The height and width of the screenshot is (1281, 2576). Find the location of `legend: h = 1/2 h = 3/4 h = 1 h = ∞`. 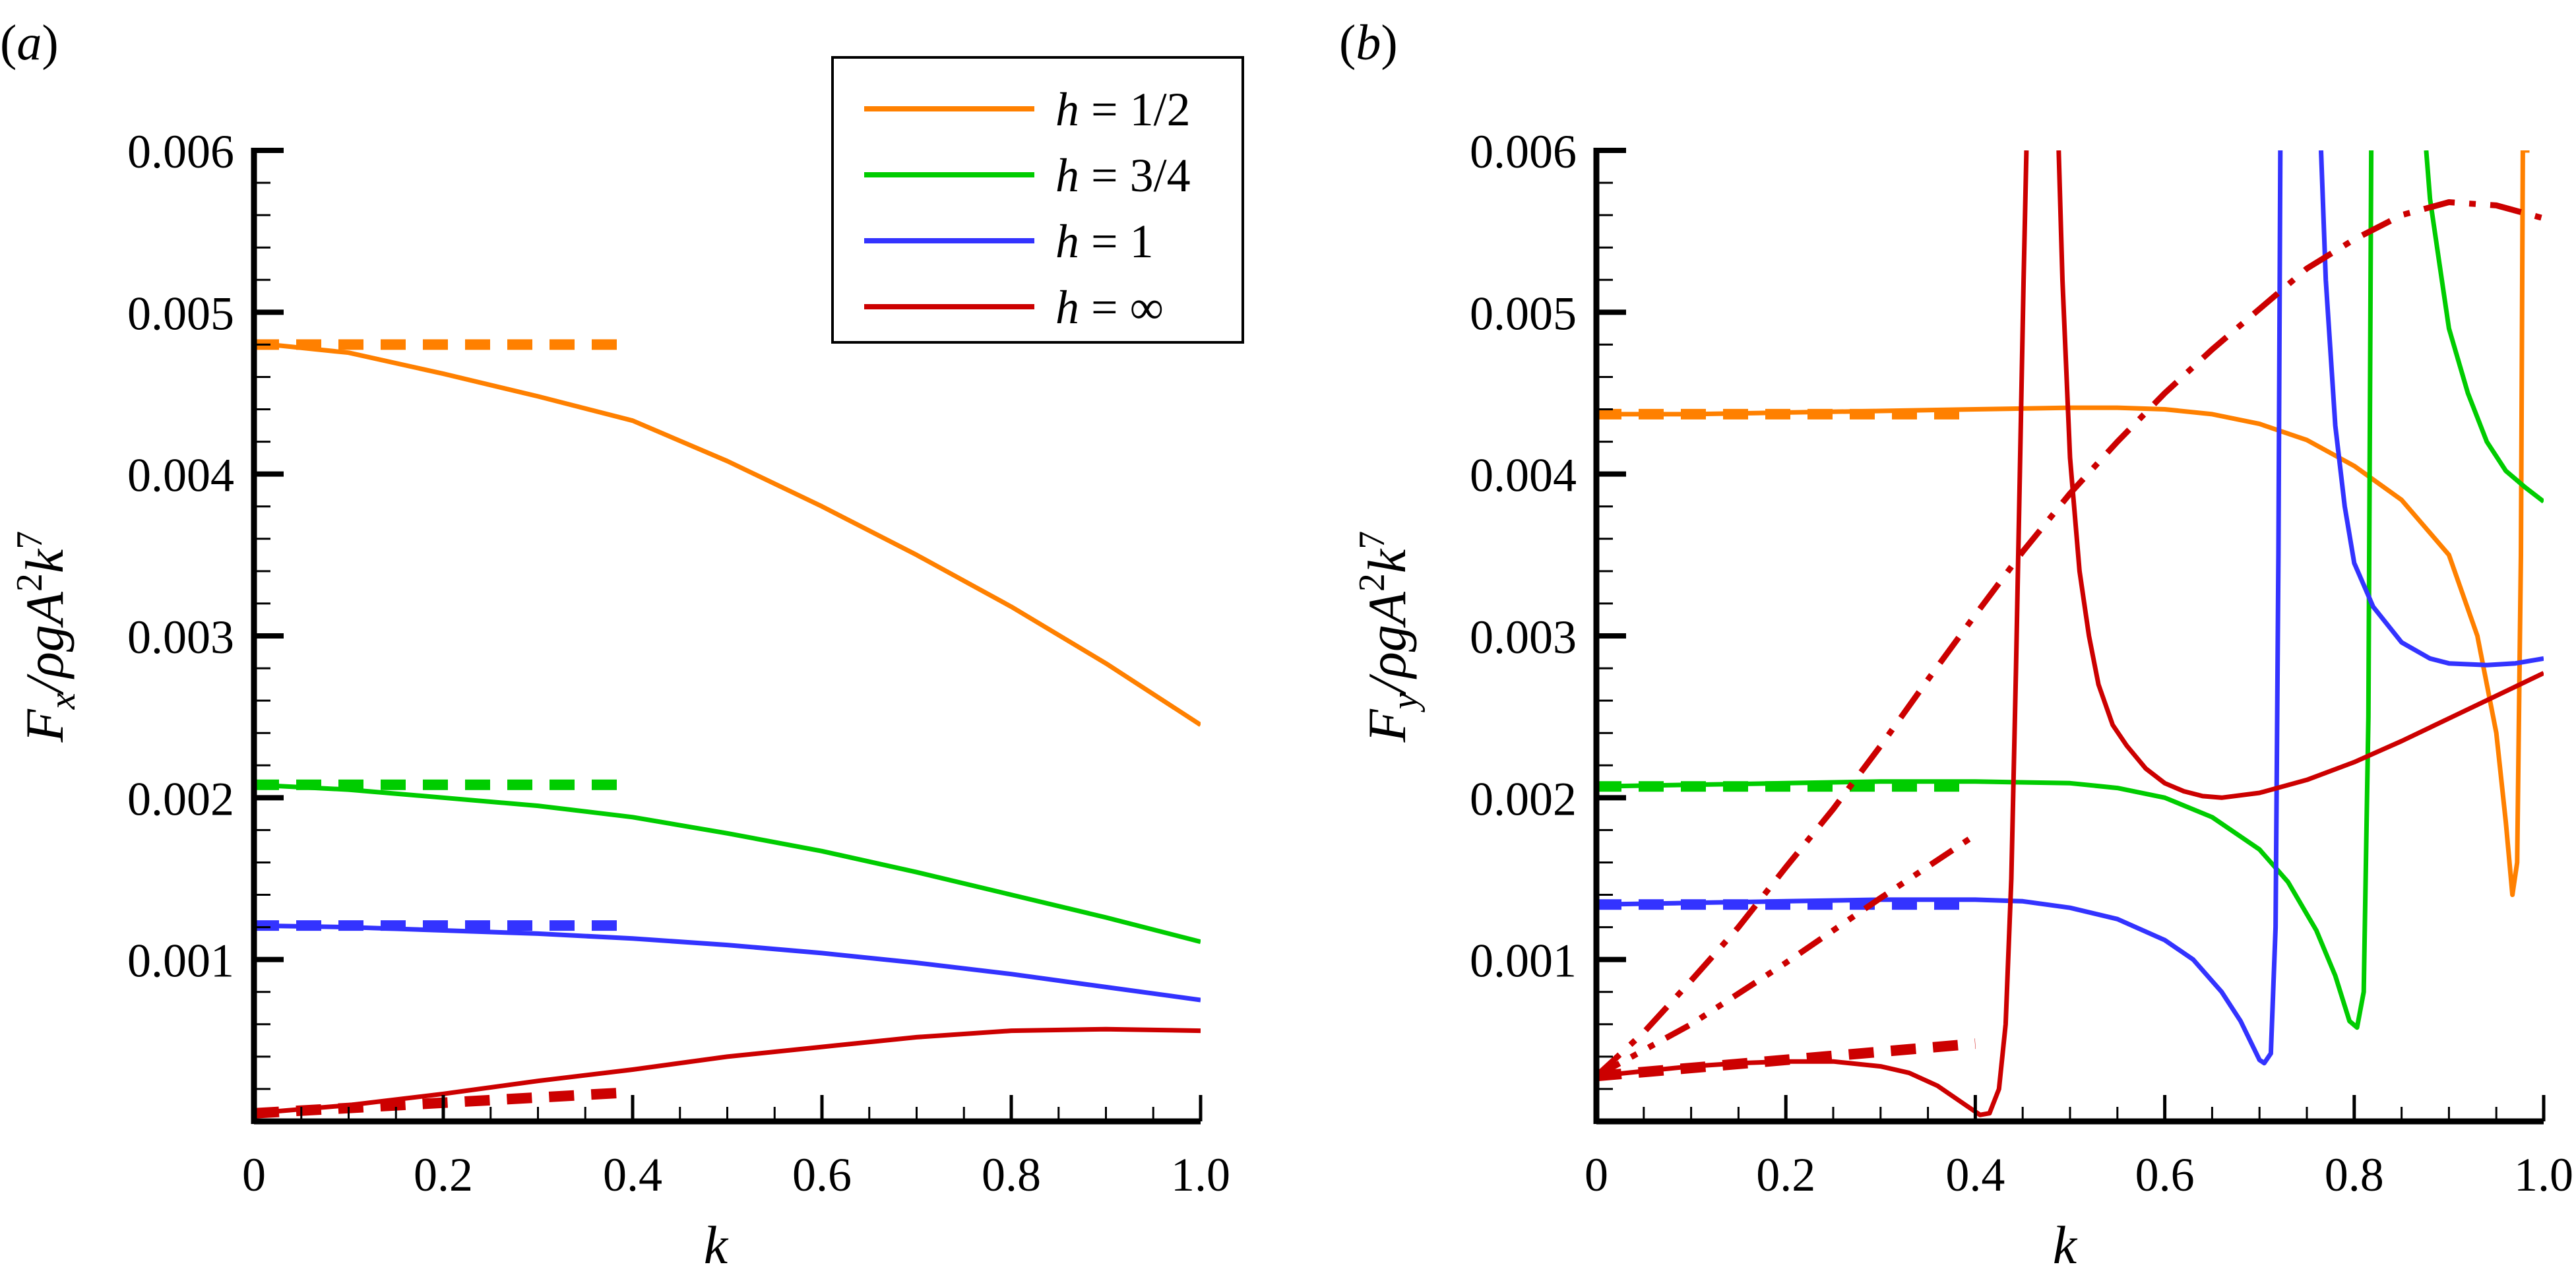

legend: h = 1/2 h = 3/4 h = 1 h = ∞ is located at coordinates (1037, 200).